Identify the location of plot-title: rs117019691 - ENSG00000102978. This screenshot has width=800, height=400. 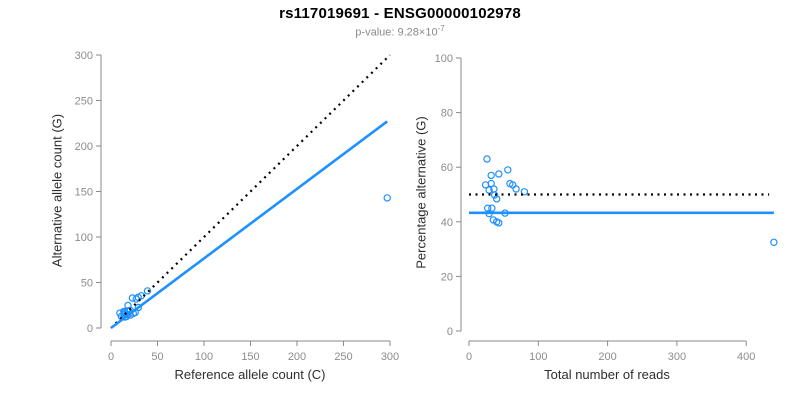
(400, 13).